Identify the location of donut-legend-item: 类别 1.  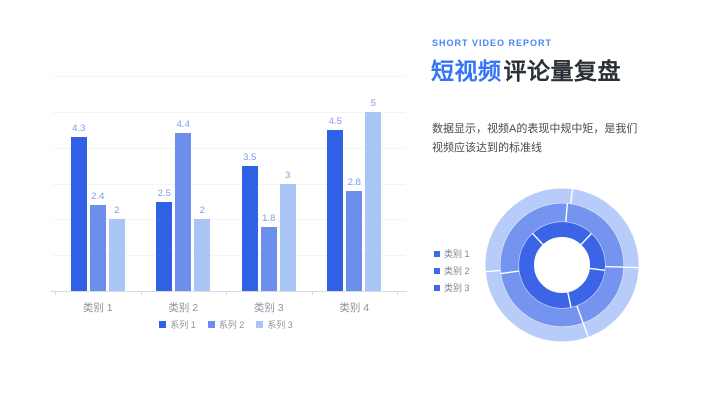
(452, 253).